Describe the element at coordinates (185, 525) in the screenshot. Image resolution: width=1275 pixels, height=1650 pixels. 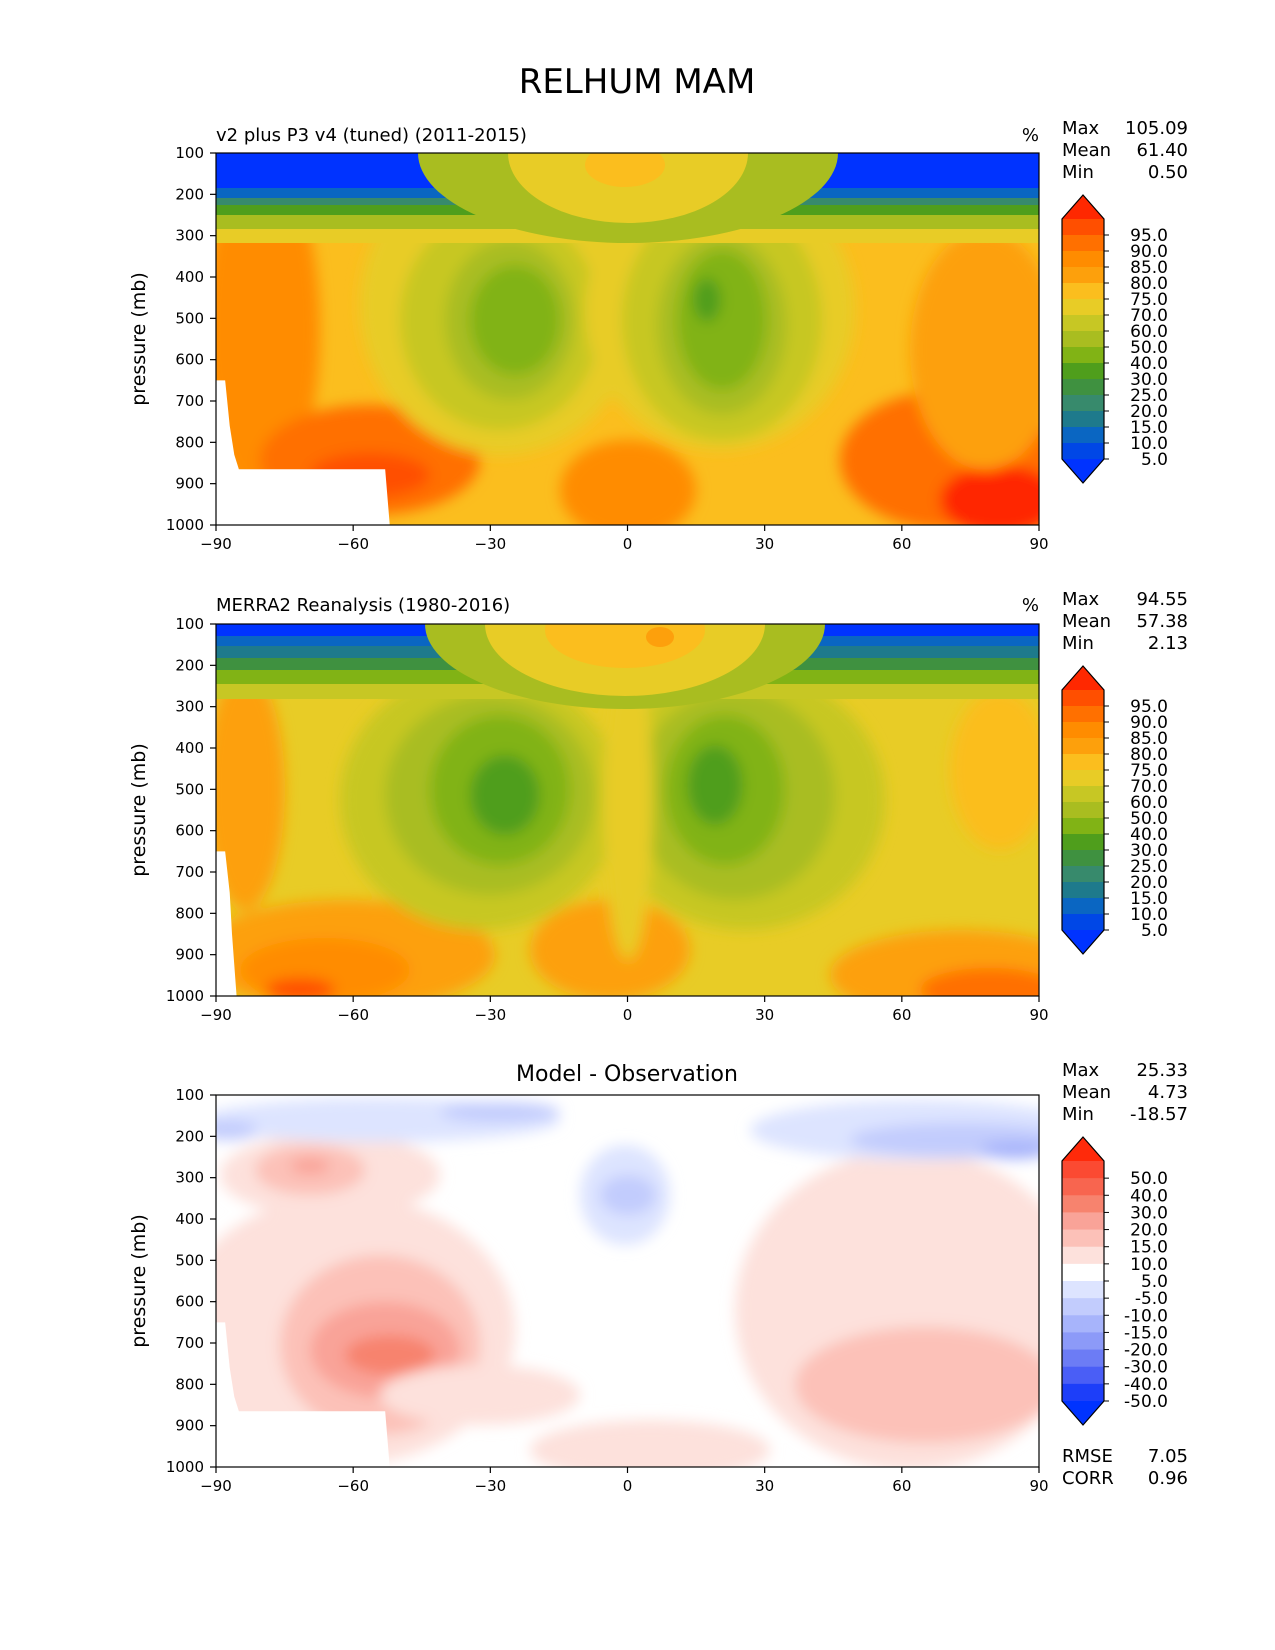
I see `y-tick-label: 1000` at that location.